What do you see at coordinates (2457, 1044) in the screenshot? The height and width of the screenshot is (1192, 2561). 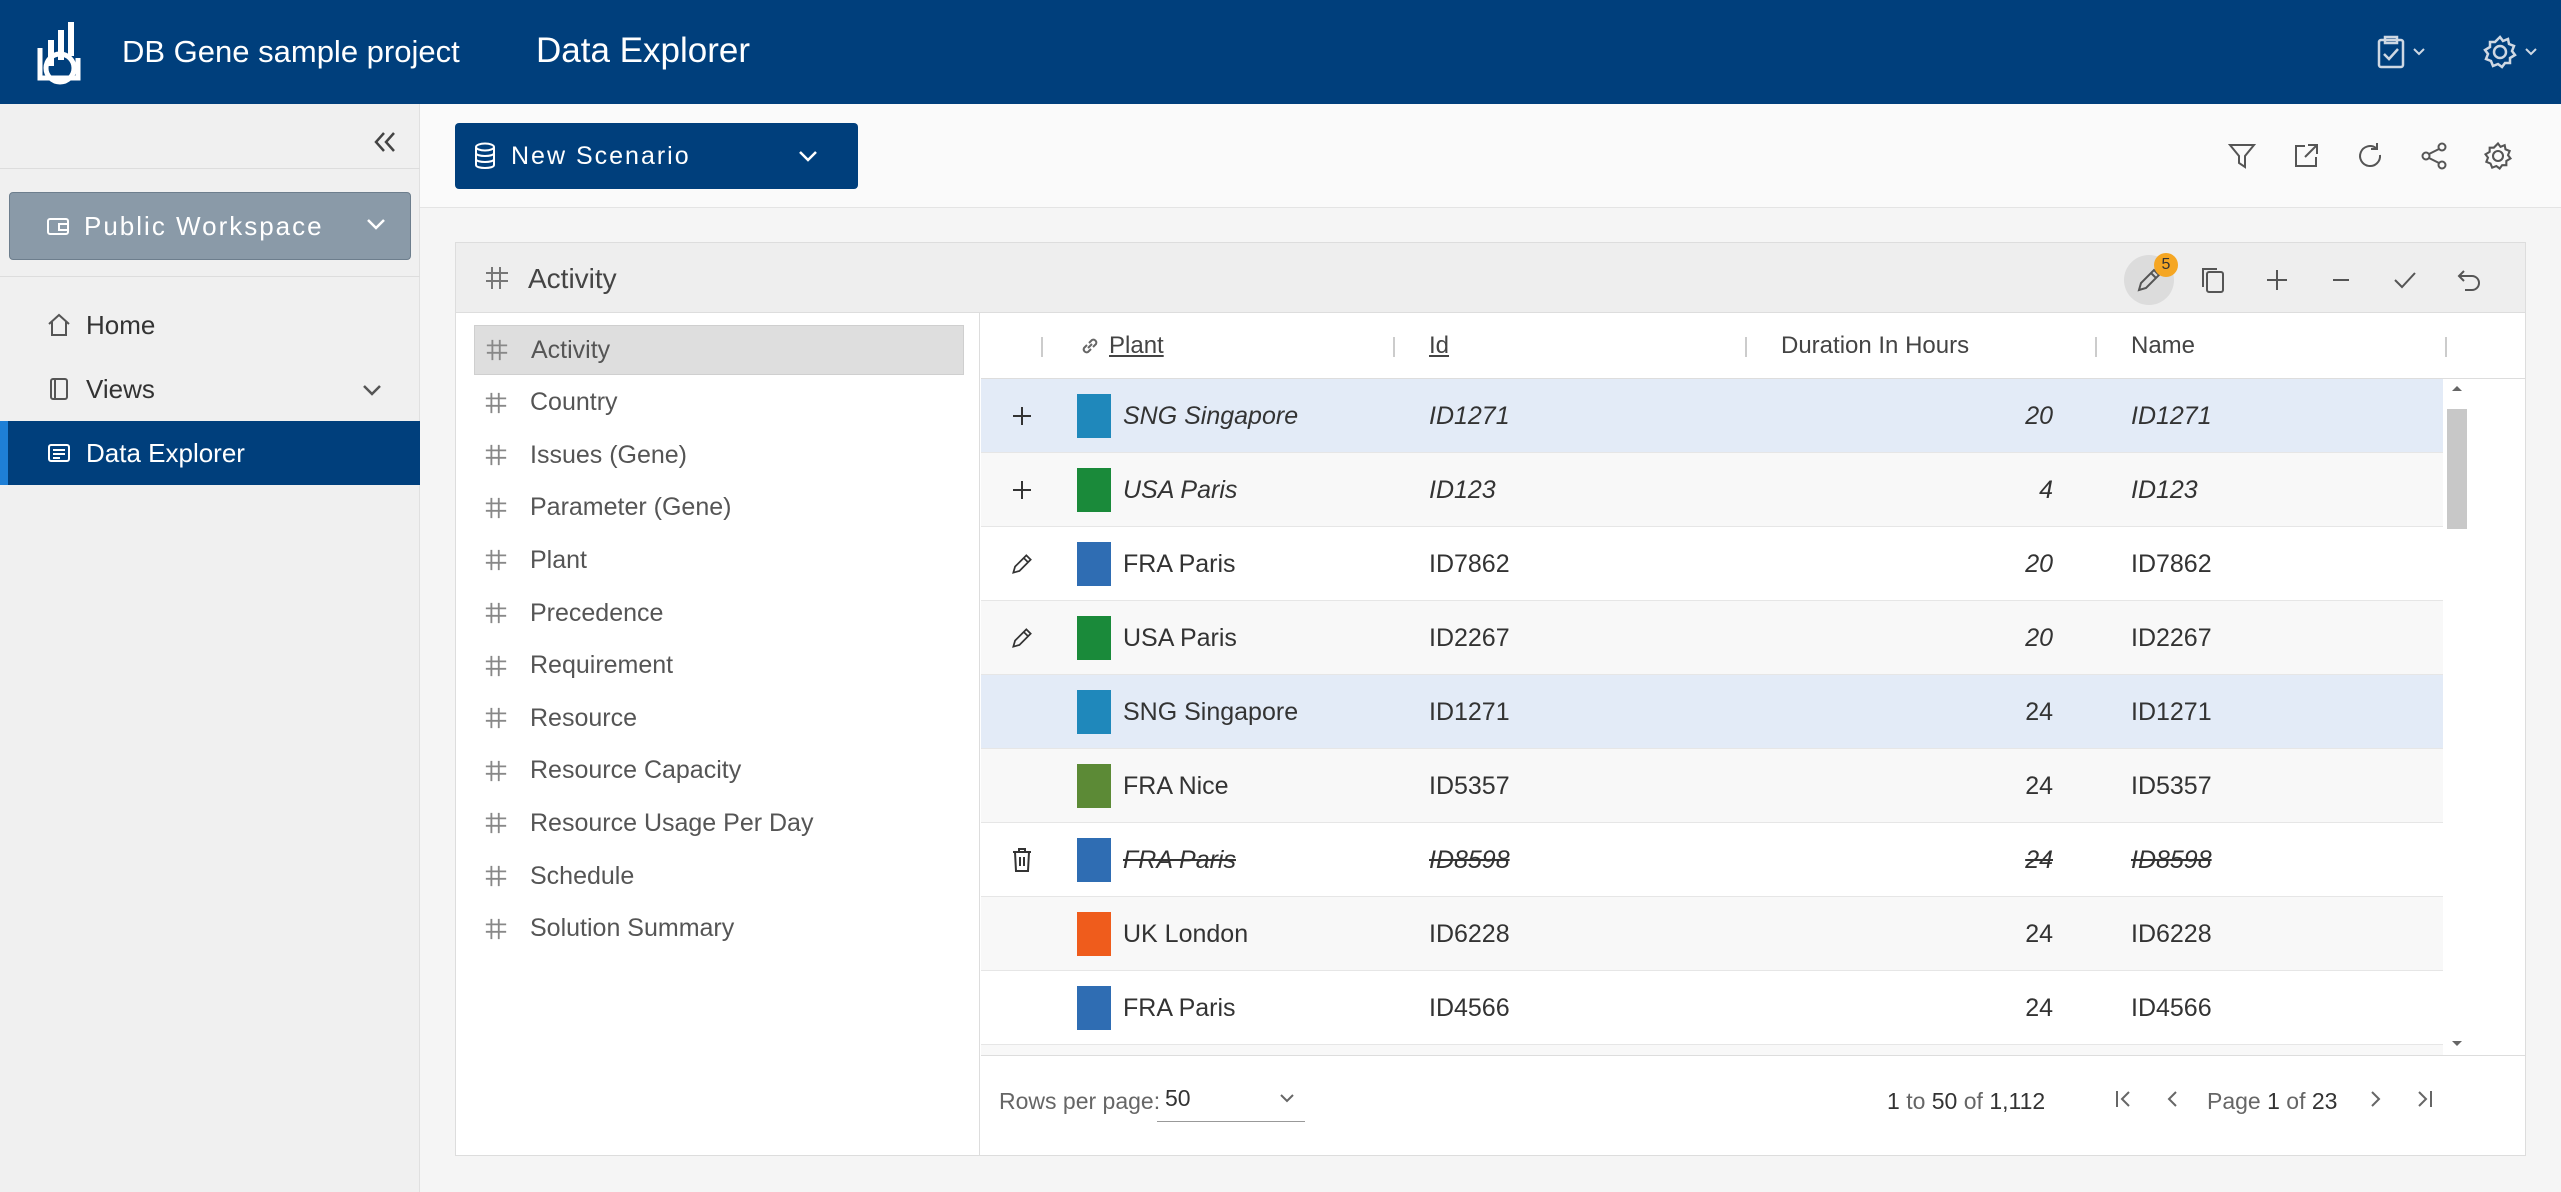 I see `scroll-down-icon` at bounding box center [2457, 1044].